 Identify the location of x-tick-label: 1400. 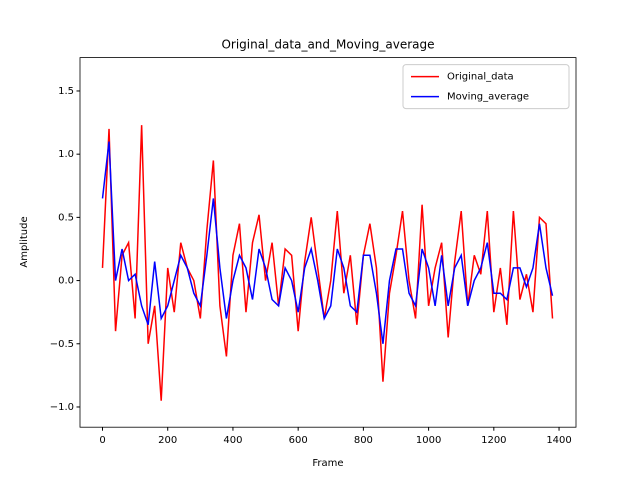
(558, 440).